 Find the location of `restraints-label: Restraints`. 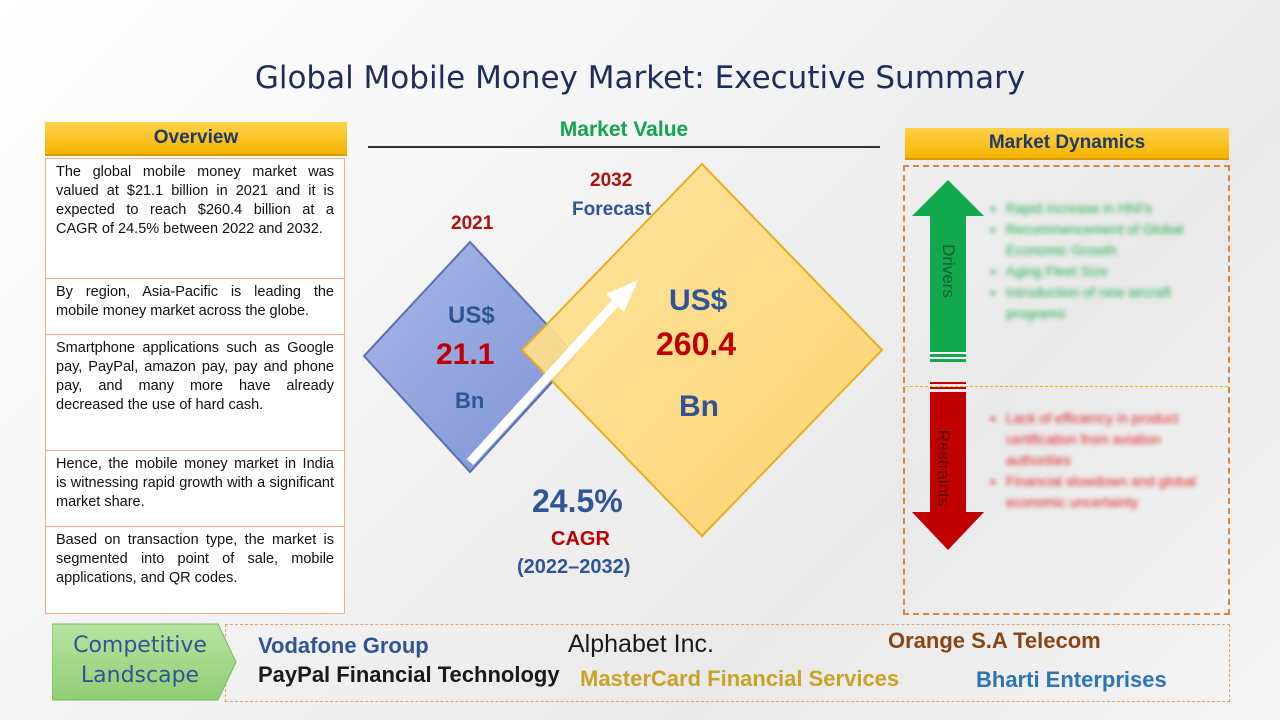

restraints-label: Restraints is located at coordinates (943, 468).